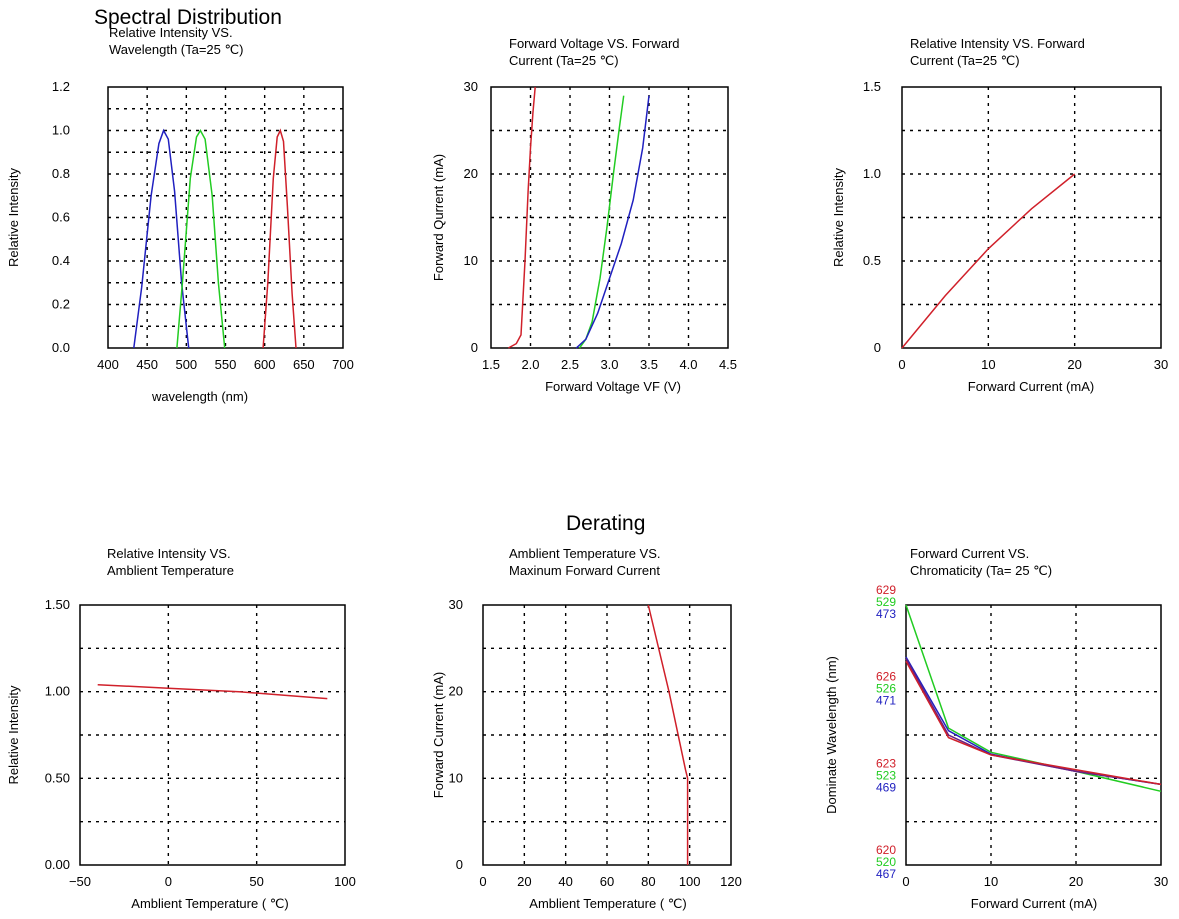 The image size is (1179, 919). I want to click on x-axis-label: wavelength (nm), so click(199, 396).